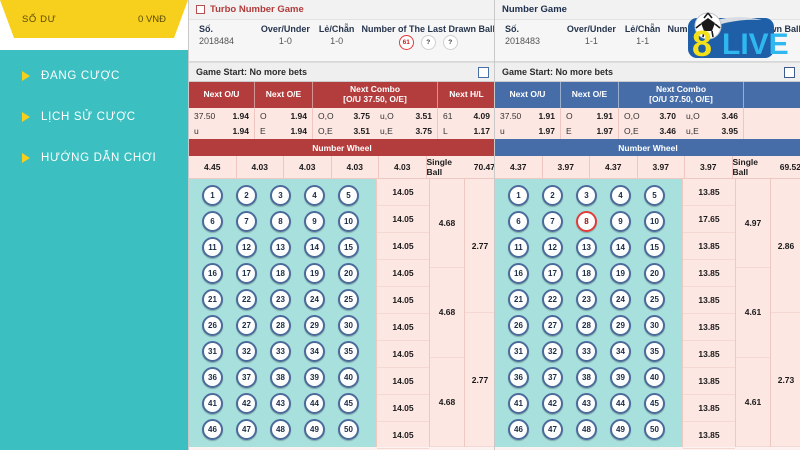 The height and width of the screenshot is (450, 800). What do you see at coordinates (620, 195) in the screenshot?
I see `number-ball: 4` at bounding box center [620, 195].